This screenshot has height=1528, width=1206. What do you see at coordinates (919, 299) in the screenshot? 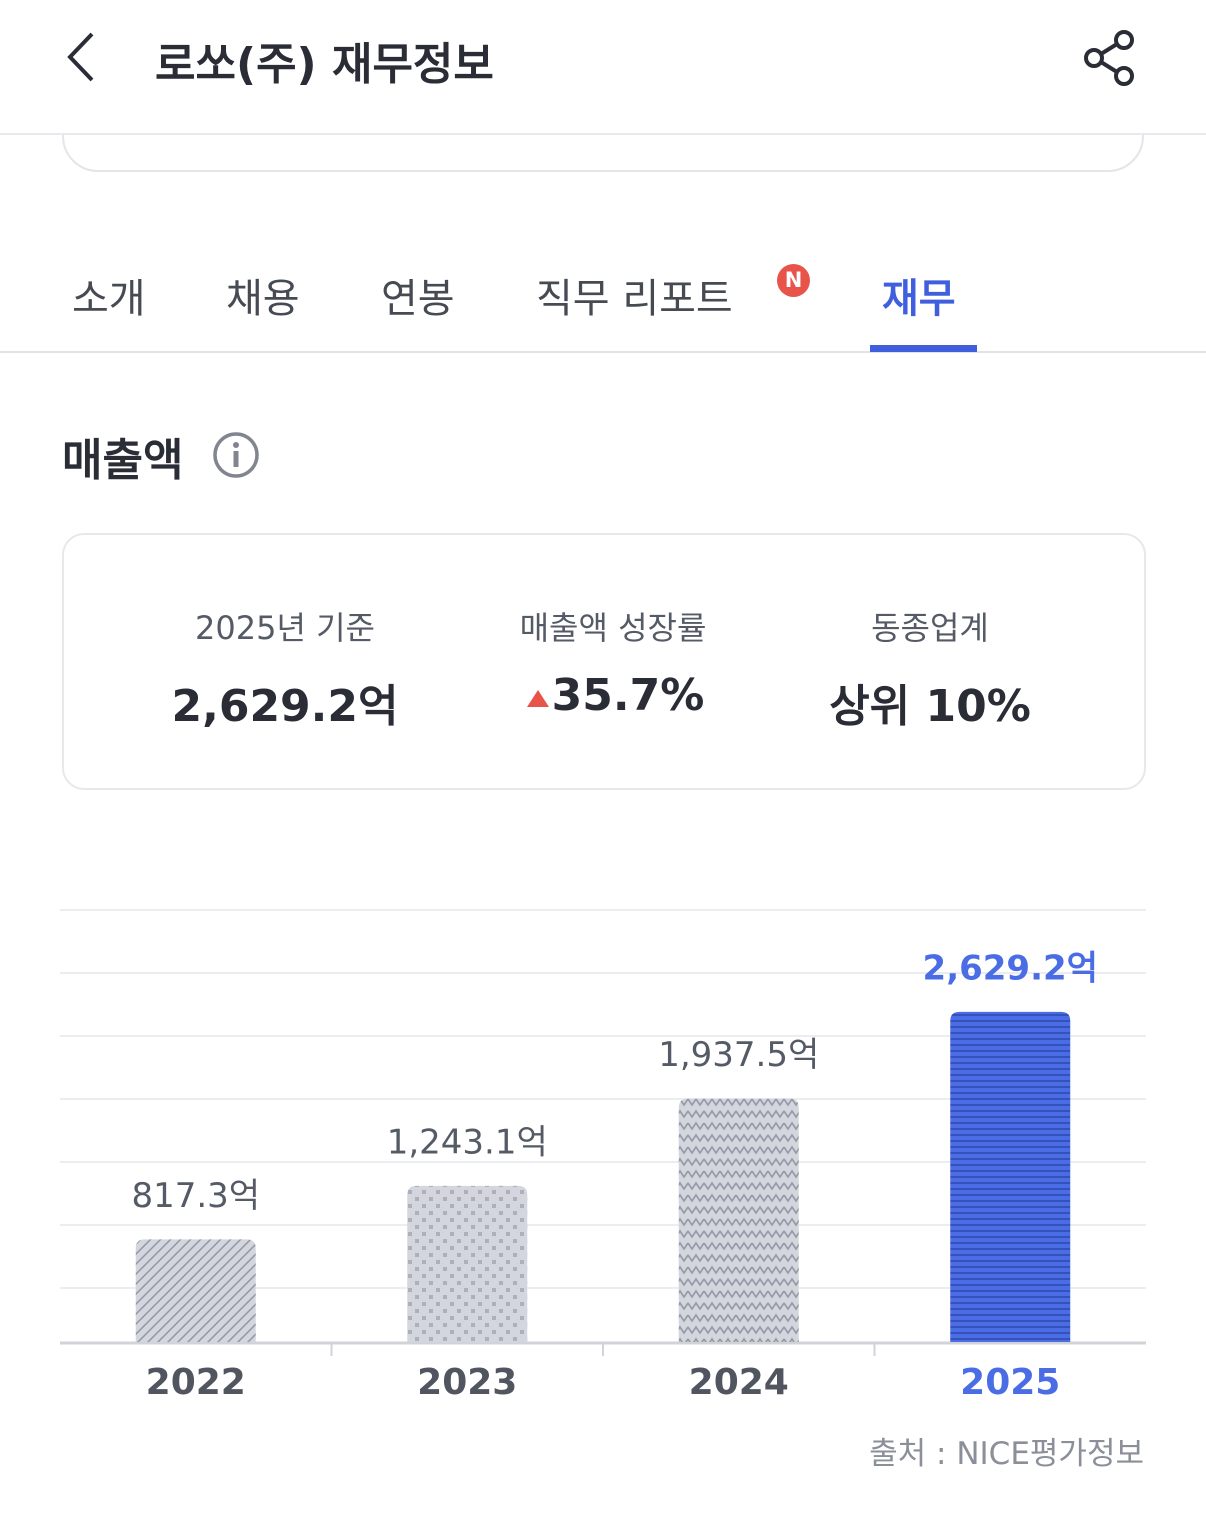
I see `tab-active: 재무` at bounding box center [919, 299].